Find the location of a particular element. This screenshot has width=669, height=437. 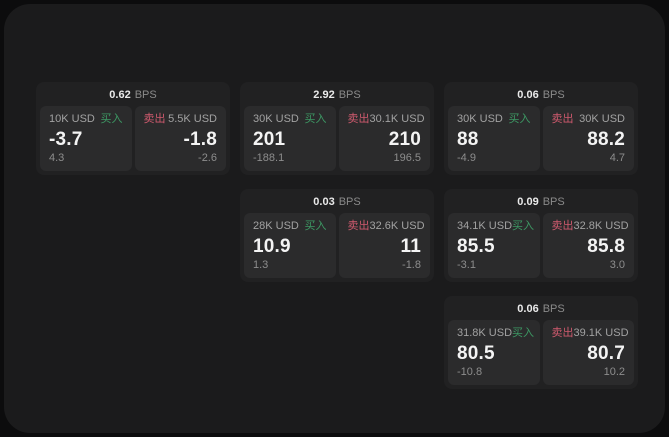

buy-delta: -188.1 is located at coordinates (269, 158).